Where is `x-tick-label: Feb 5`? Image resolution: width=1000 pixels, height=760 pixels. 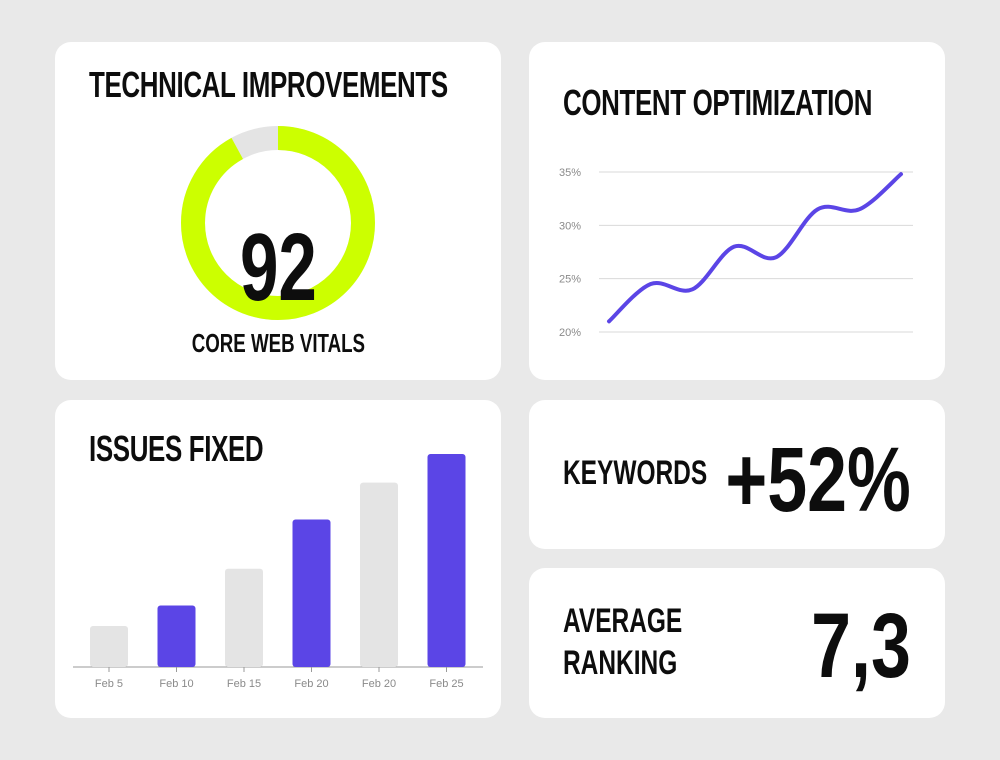
x-tick-label: Feb 5 is located at coordinates (109, 684).